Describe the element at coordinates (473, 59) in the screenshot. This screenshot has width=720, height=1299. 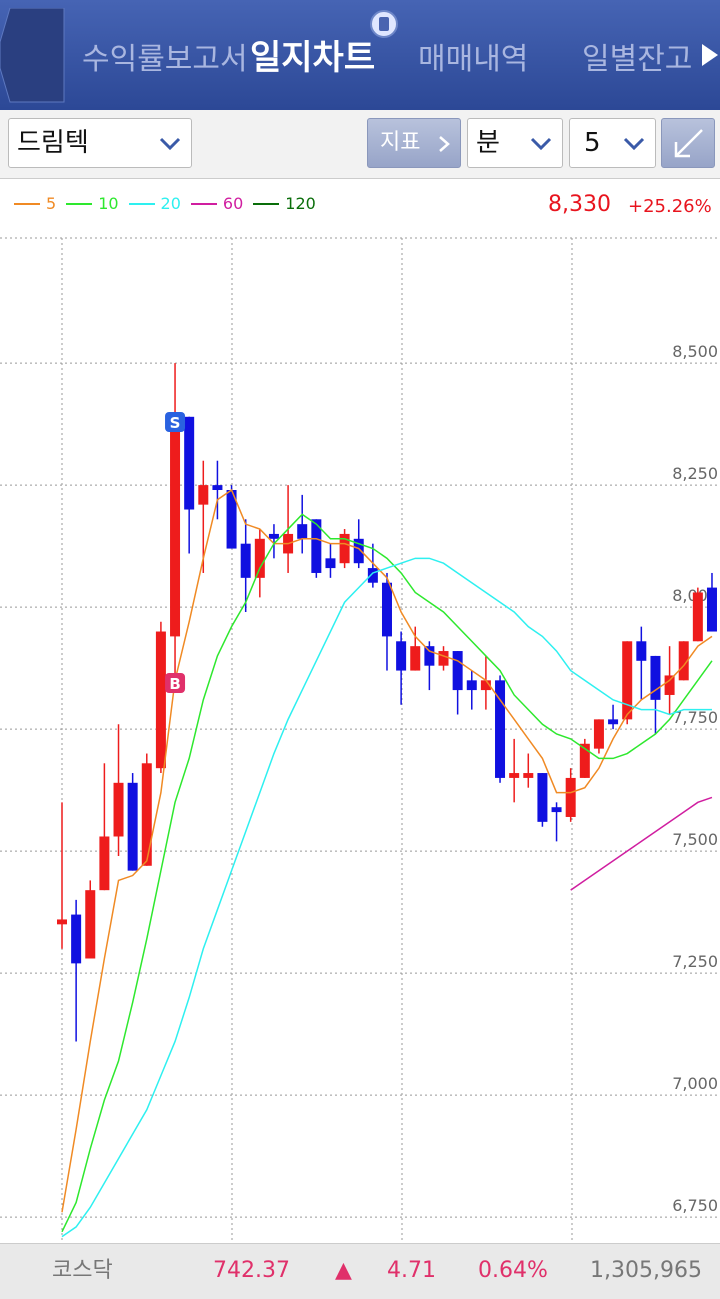
I see `tab: 매매내역` at that location.